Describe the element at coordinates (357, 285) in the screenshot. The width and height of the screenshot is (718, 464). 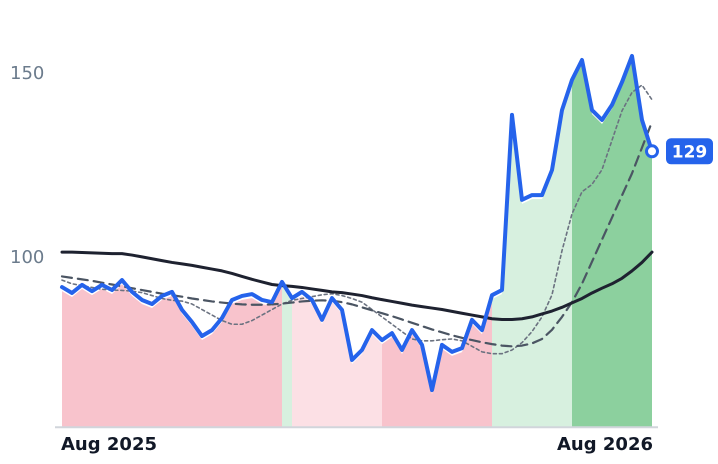
I see `series-line` at that location.